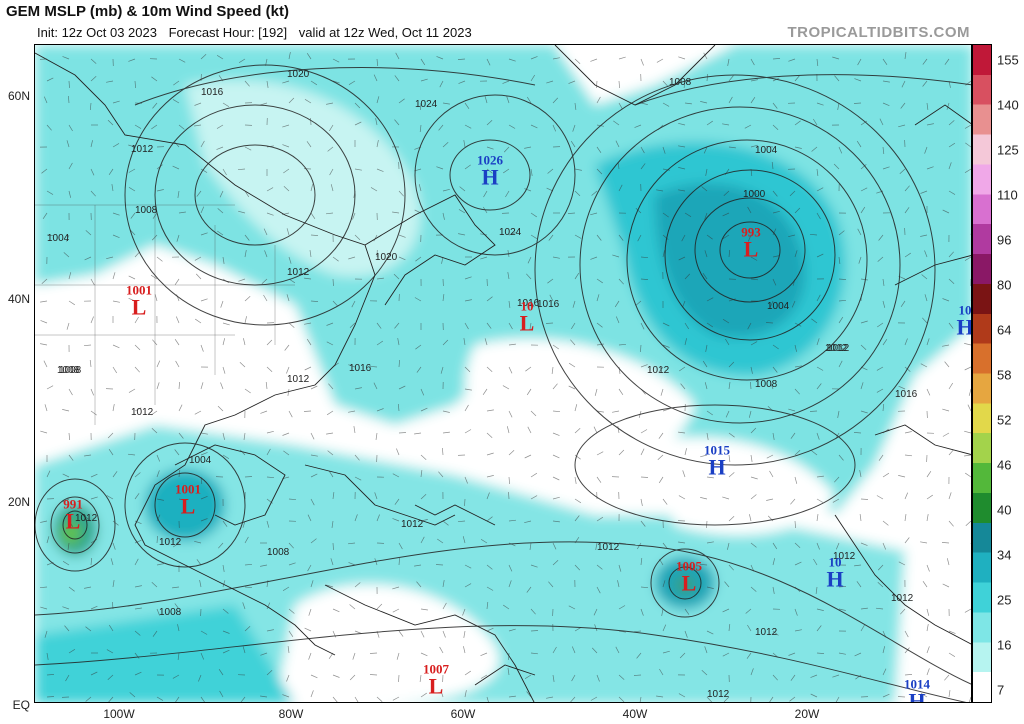 Image resolution: width=1024 pixels, height=724 pixels. I want to click on high-pressure-marker: 10 H, so click(834, 573).